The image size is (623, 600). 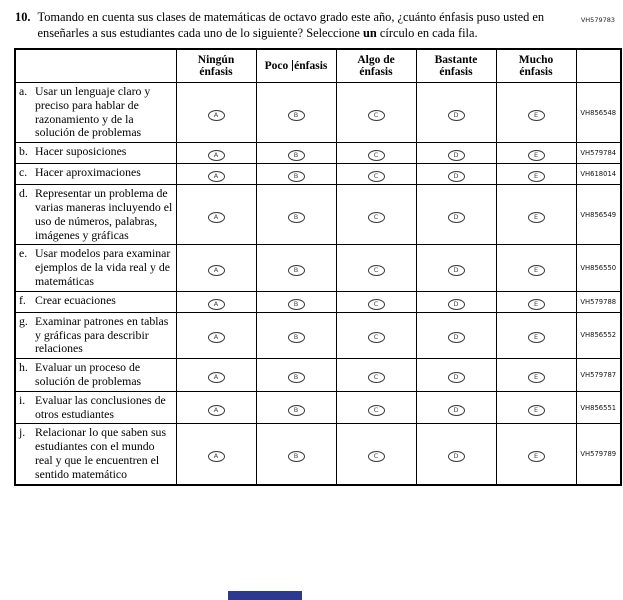 I want to click on answer-oval-a-2: B, so click(x=296, y=115).